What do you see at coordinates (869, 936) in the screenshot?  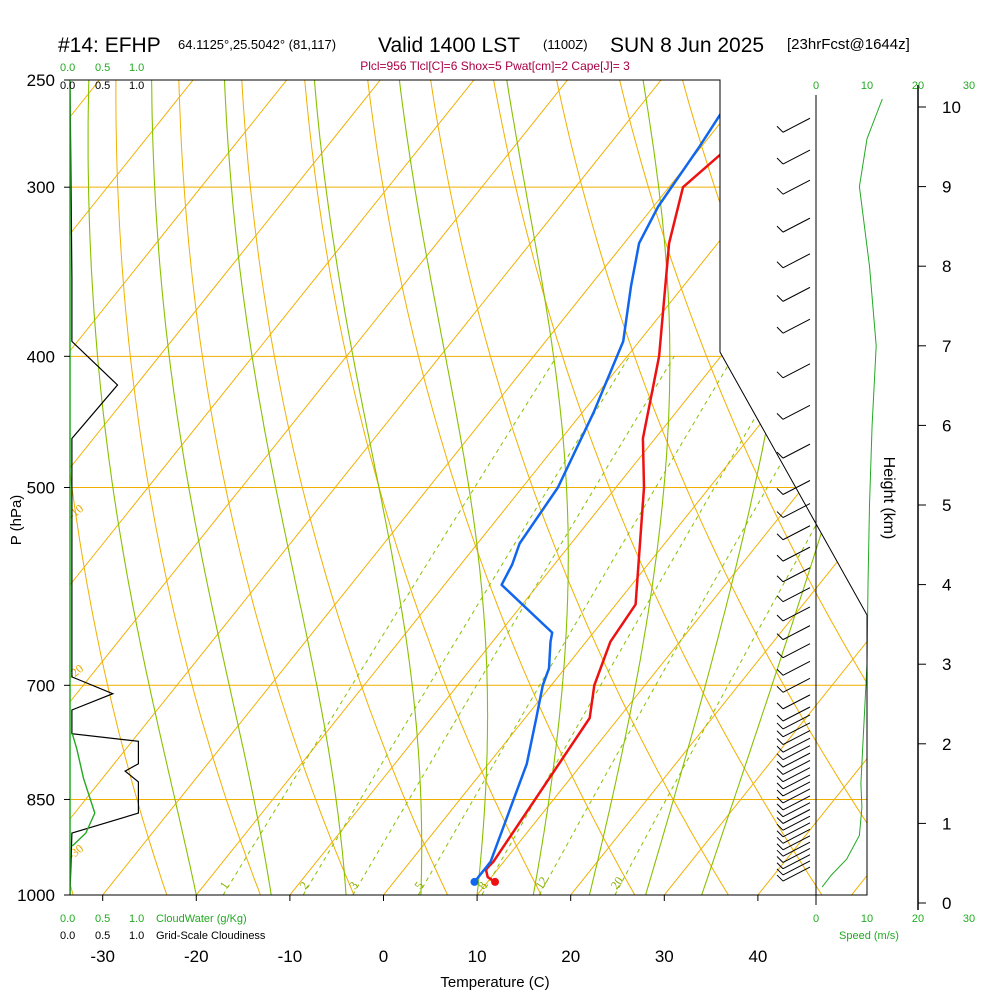 I see `speed-label: Speed (m/s)` at bounding box center [869, 936].